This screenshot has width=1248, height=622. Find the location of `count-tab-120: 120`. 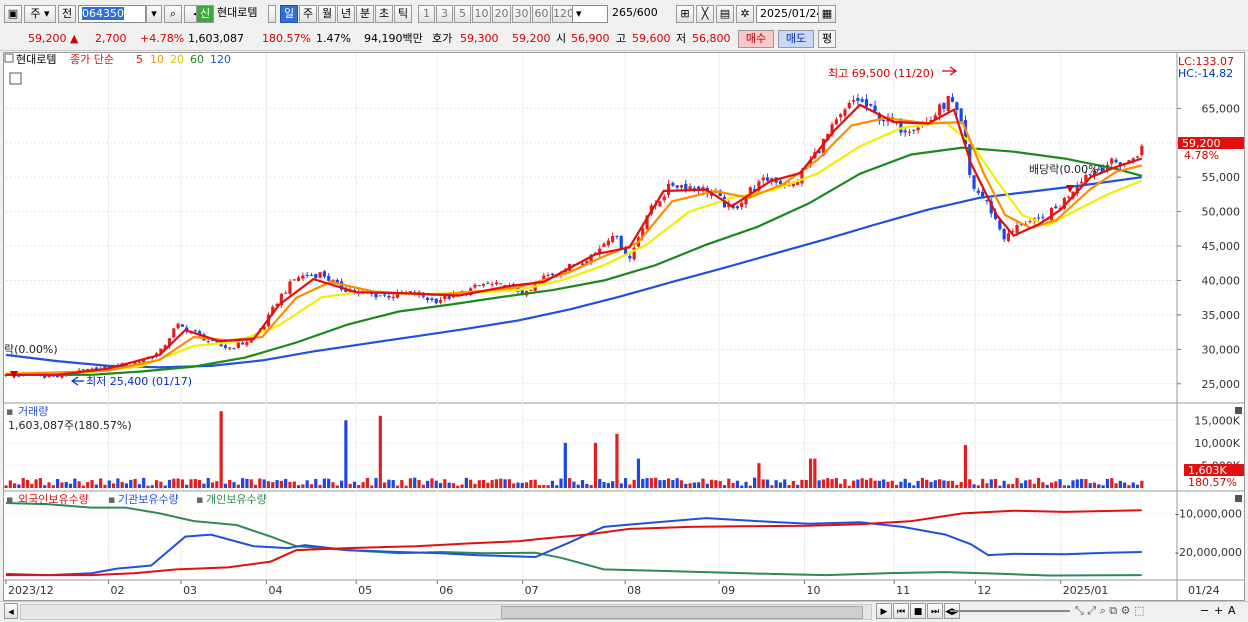

count-tab-120: 120 is located at coordinates (563, 14).